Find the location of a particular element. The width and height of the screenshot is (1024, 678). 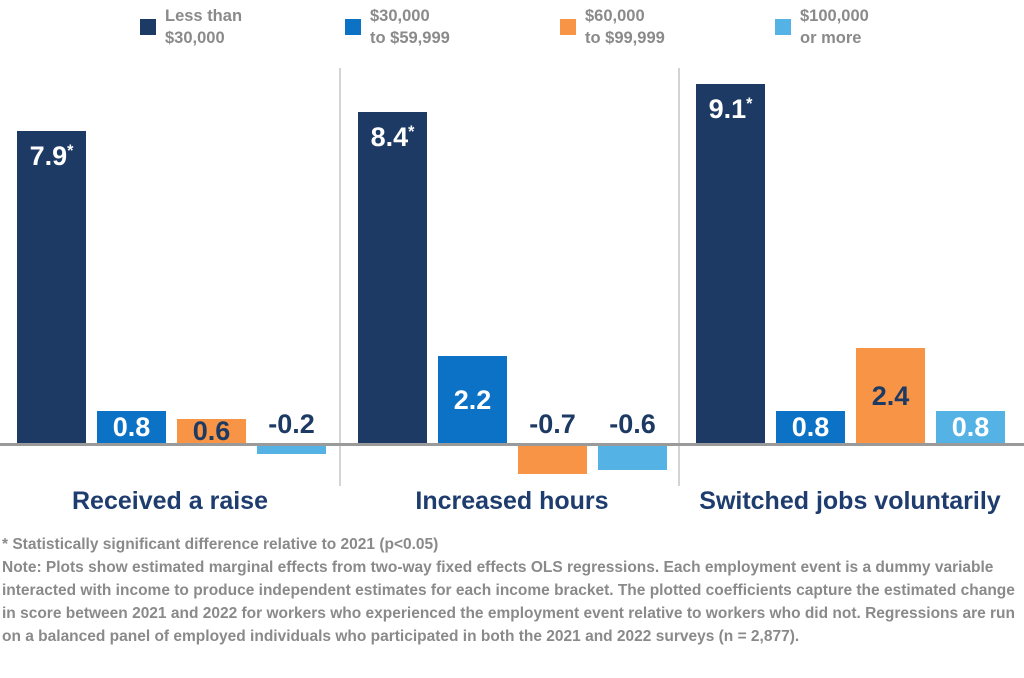

legend-label-line2: to $59,999 is located at coordinates (410, 38).